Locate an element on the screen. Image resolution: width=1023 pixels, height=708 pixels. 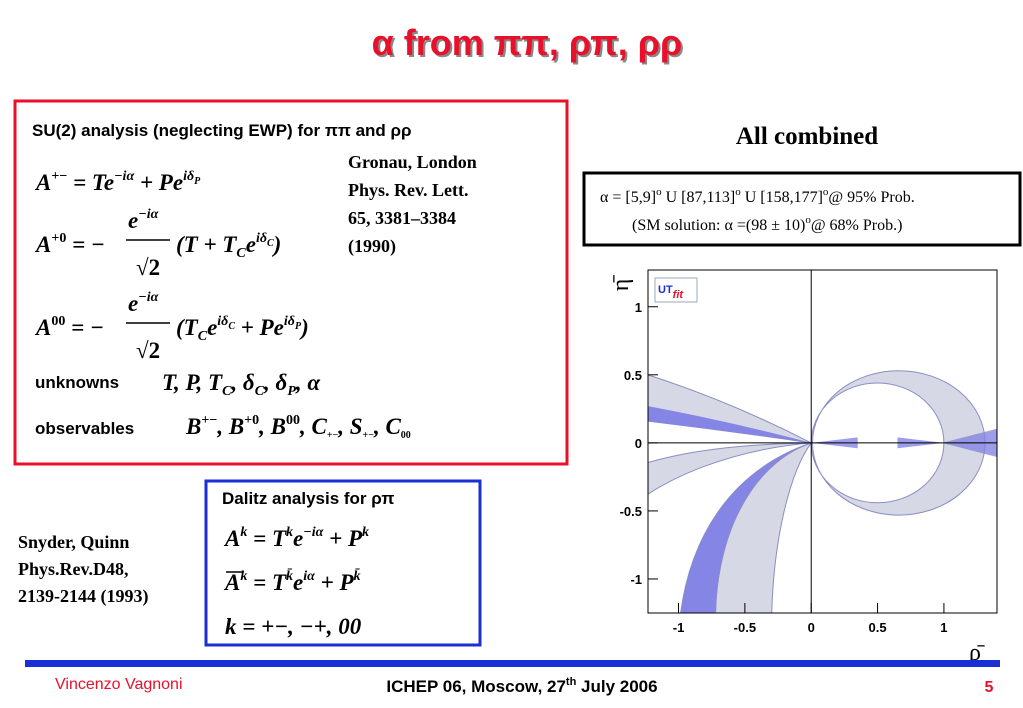
text-part: α = [5,9] is located at coordinates (628, 197).